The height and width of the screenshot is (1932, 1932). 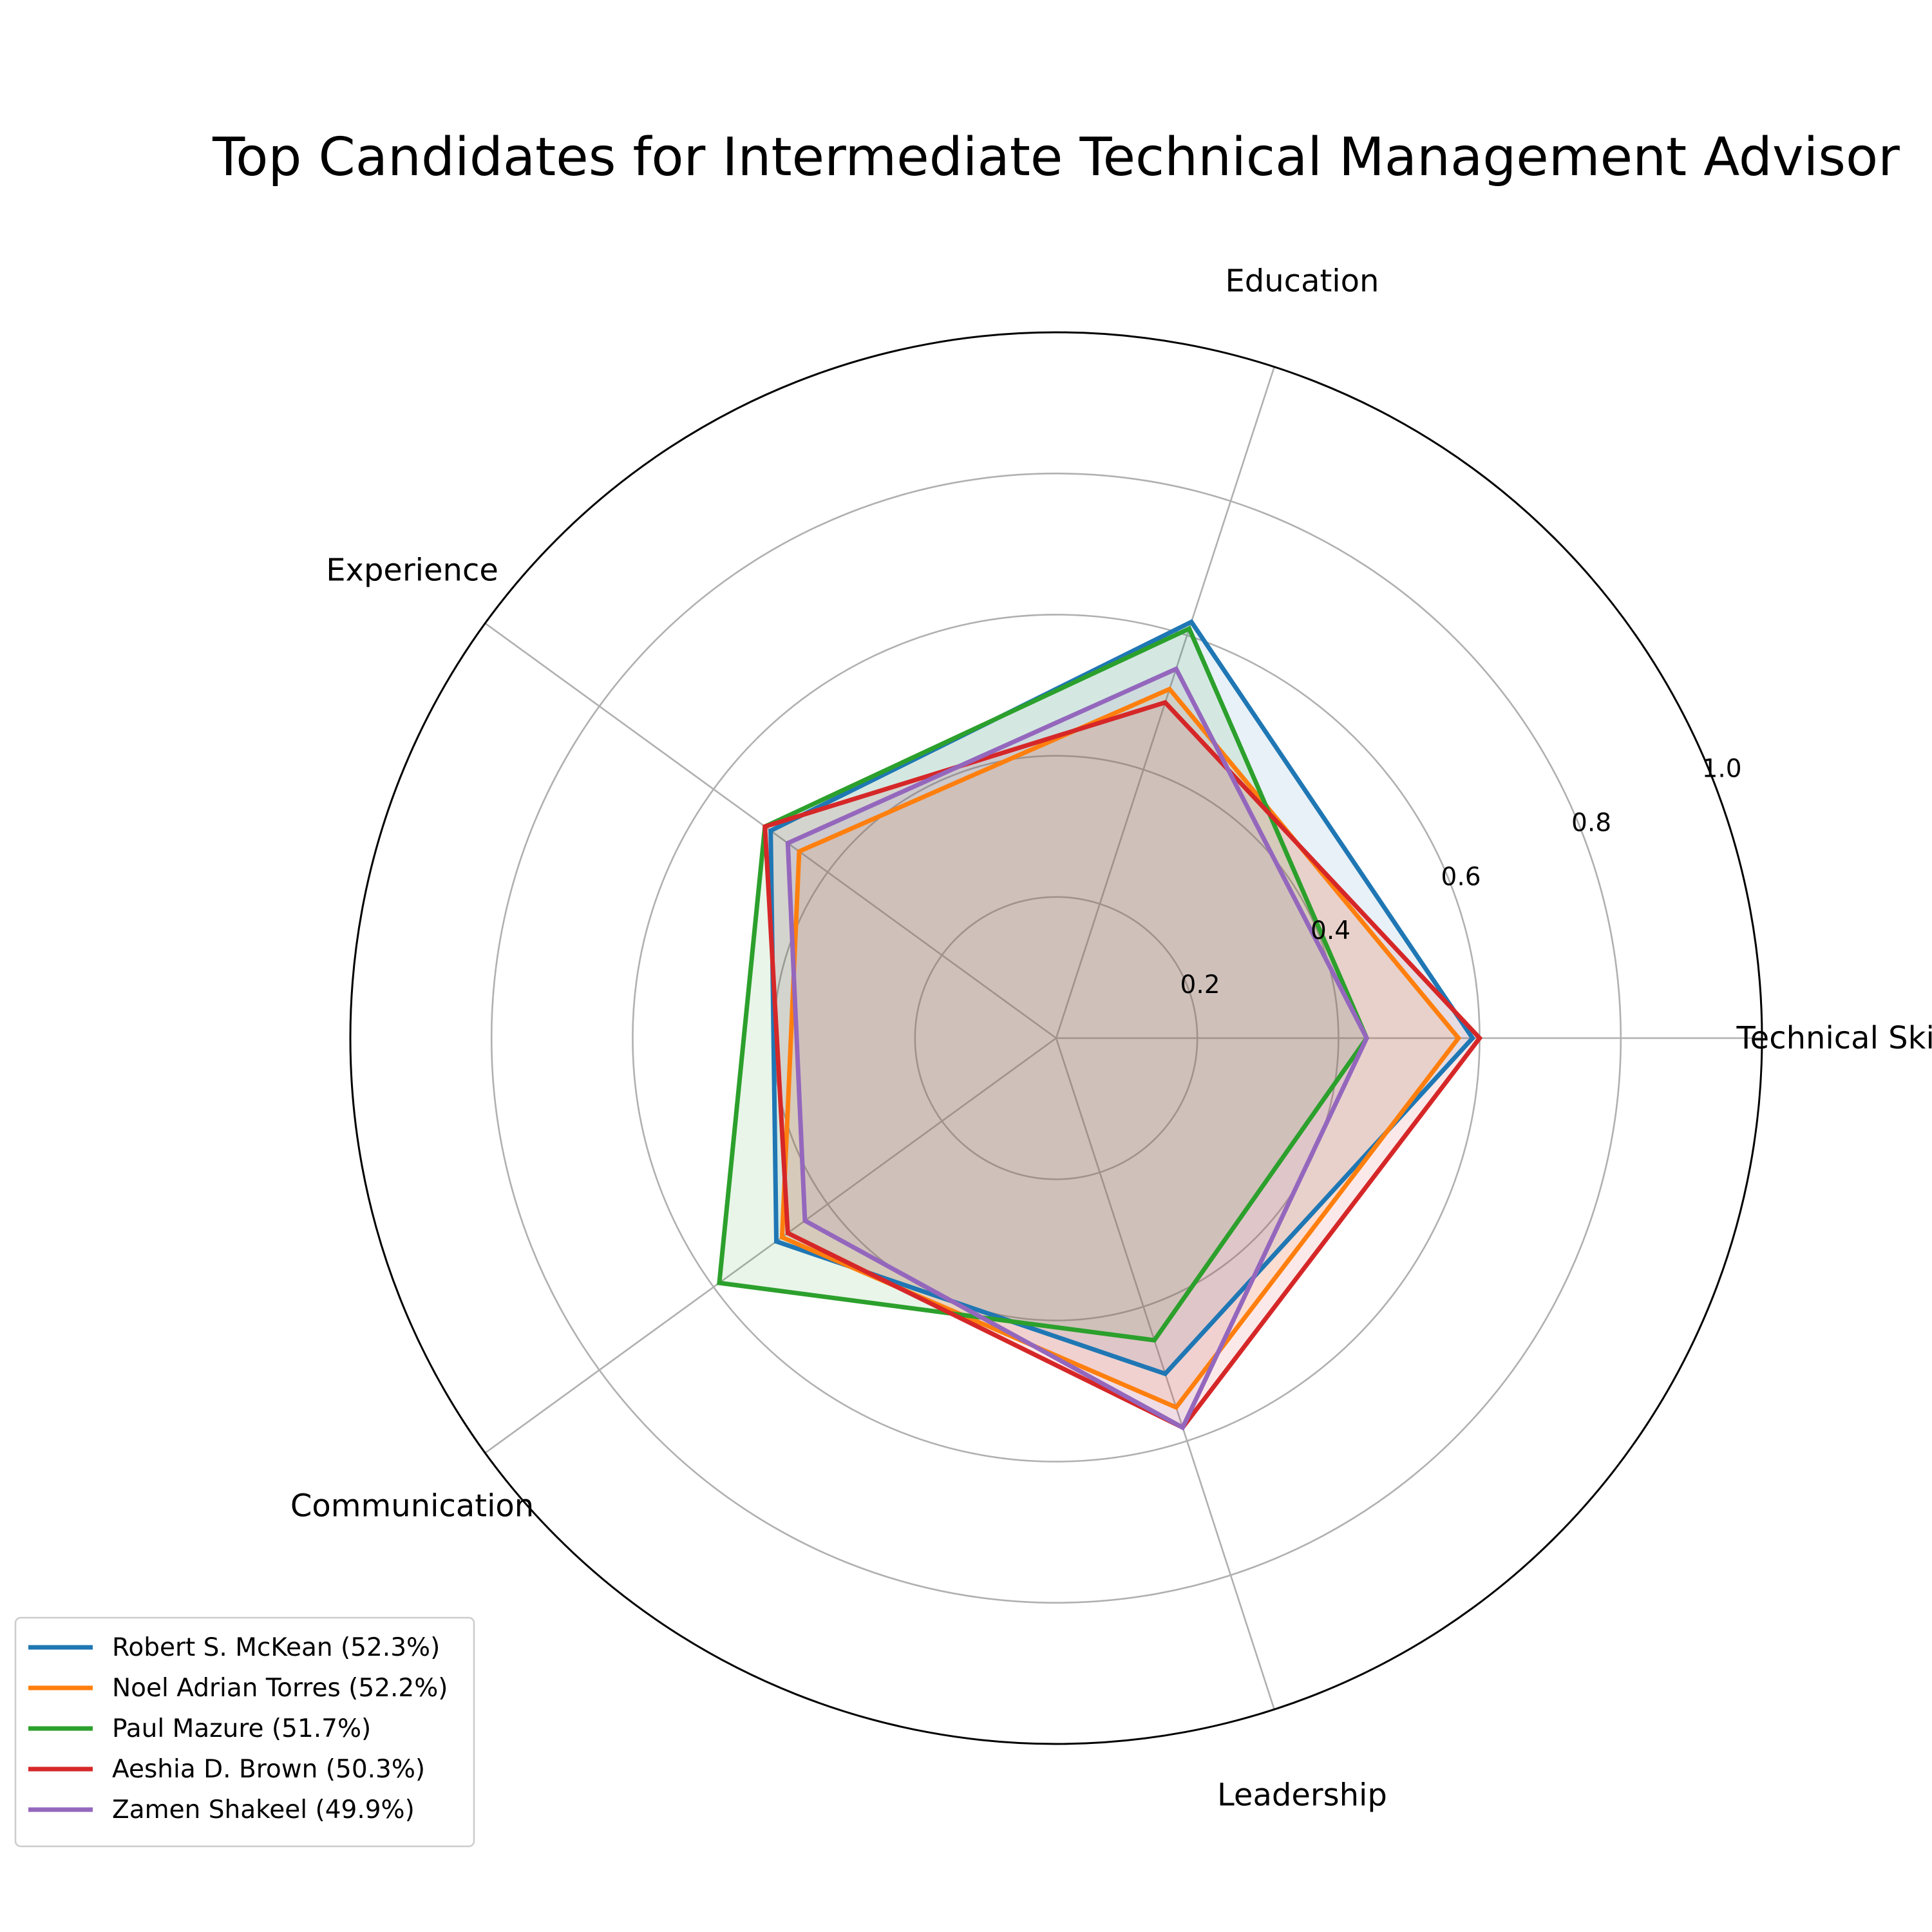 What do you see at coordinates (1834, 1038) in the screenshot?
I see `axis-label-0: Technical Skills` at bounding box center [1834, 1038].